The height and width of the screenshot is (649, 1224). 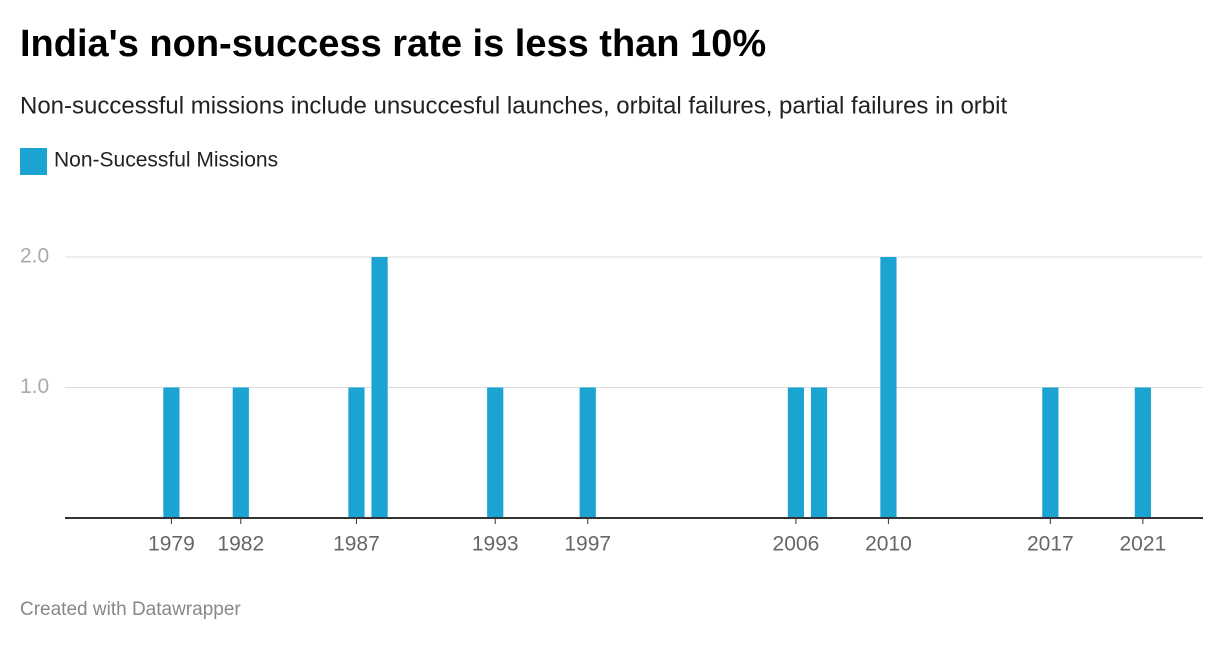 What do you see at coordinates (796, 544) in the screenshot?
I see `x-tick-label: 2006` at bounding box center [796, 544].